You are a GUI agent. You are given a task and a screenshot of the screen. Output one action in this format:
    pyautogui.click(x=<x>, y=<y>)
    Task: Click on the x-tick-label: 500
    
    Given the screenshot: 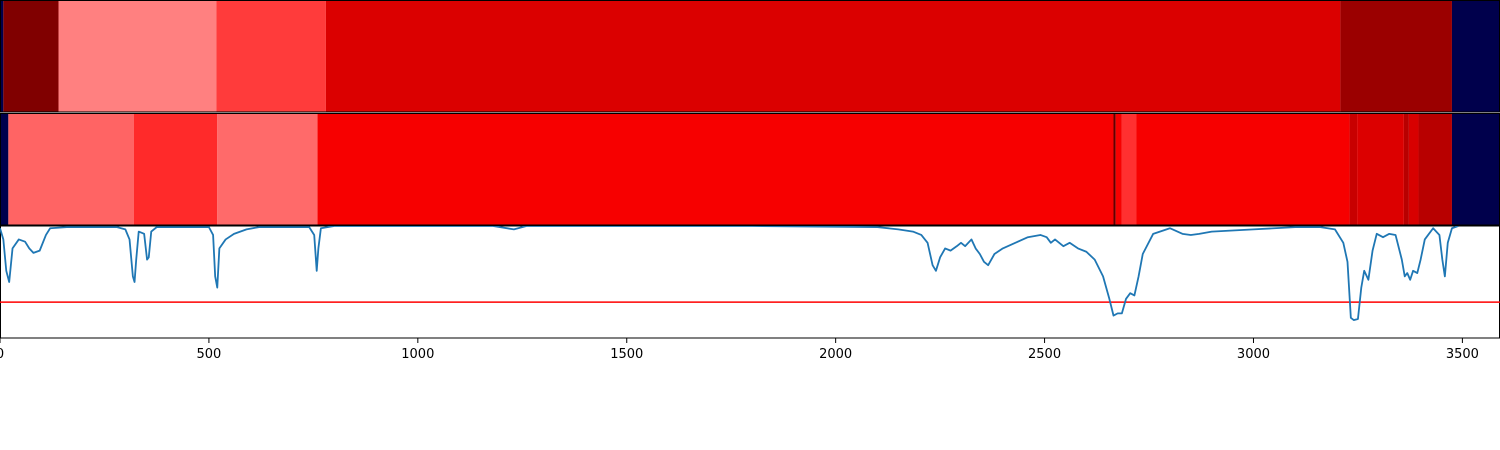 What is the action you would take?
    pyautogui.click(x=208, y=354)
    